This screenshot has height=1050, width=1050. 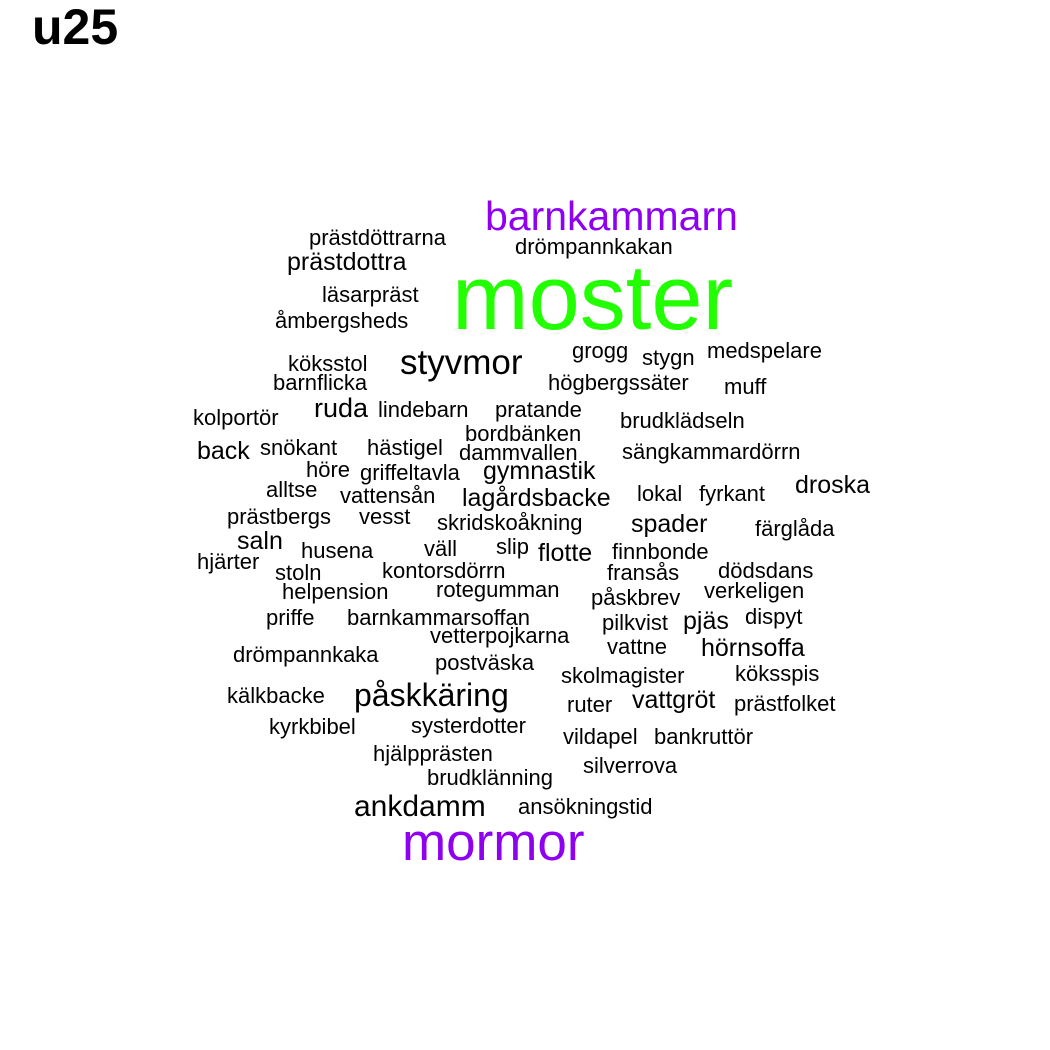 What do you see at coordinates (236, 417) in the screenshot?
I see `word-normal: kolportör` at bounding box center [236, 417].